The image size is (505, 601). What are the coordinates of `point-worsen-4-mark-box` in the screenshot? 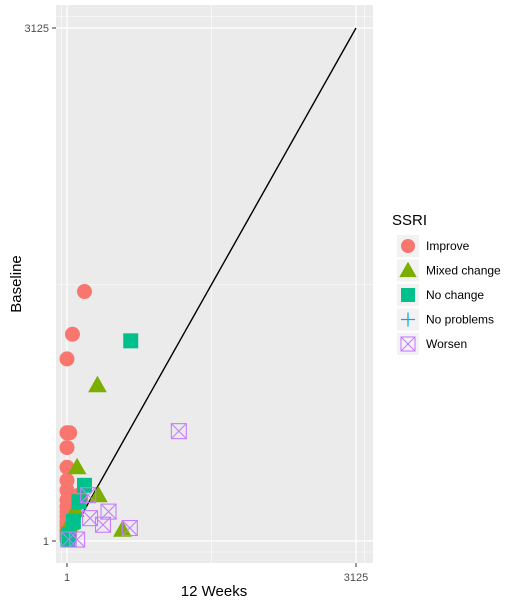 It's located at (90, 518).